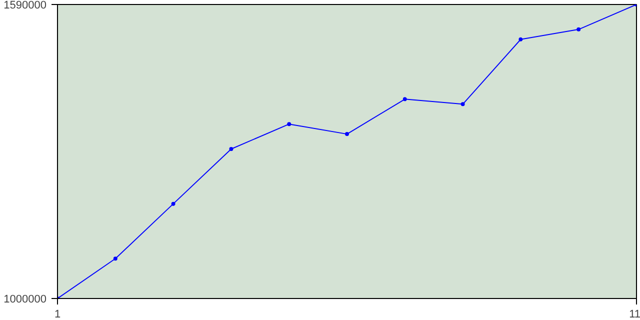 The width and height of the screenshot is (640, 320). Describe the element at coordinates (25, 6) in the screenshot. I see `y-tick-label: 1590000` at that location.